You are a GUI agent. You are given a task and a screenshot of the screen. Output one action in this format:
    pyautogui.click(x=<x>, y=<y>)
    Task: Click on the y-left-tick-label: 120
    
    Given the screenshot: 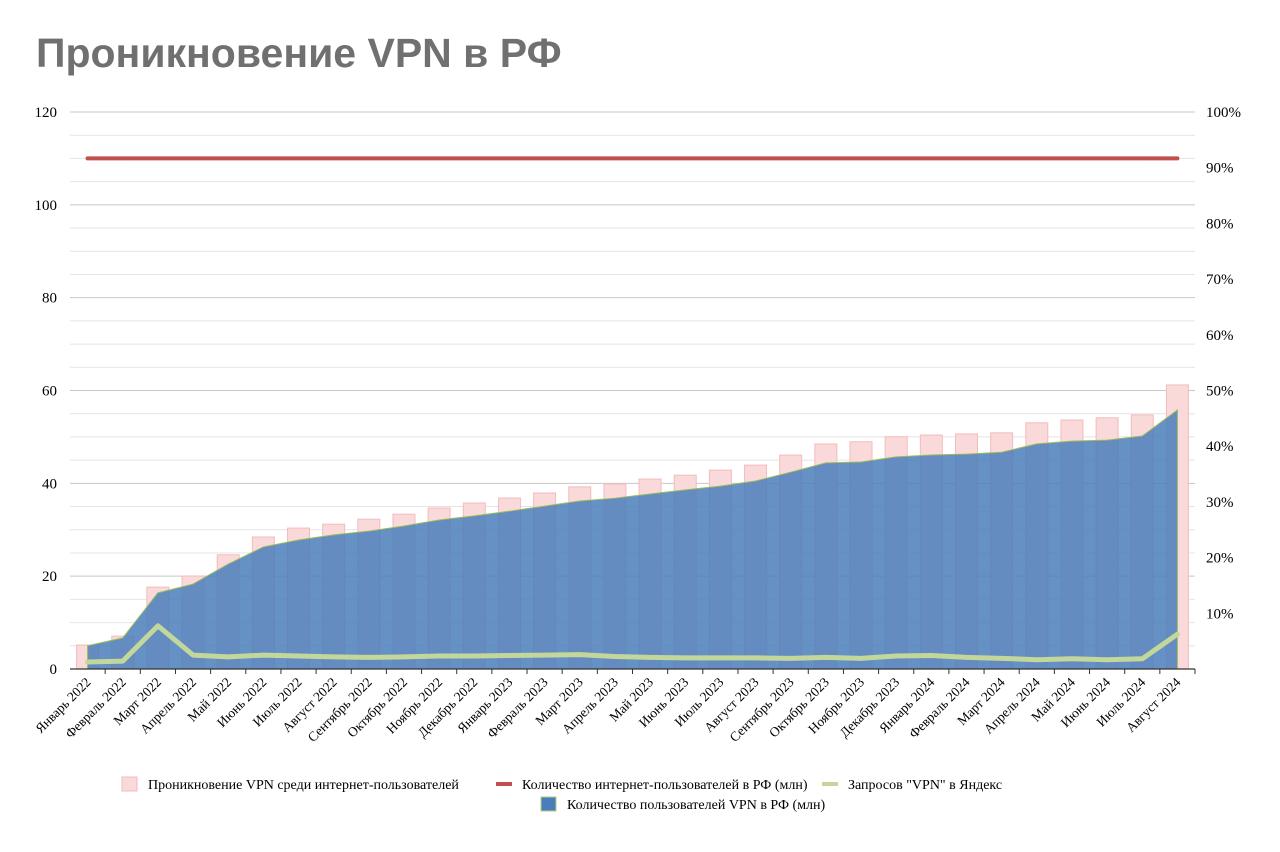 What is the action you would take?
    pyautogui.click(x=46, y=113)
    